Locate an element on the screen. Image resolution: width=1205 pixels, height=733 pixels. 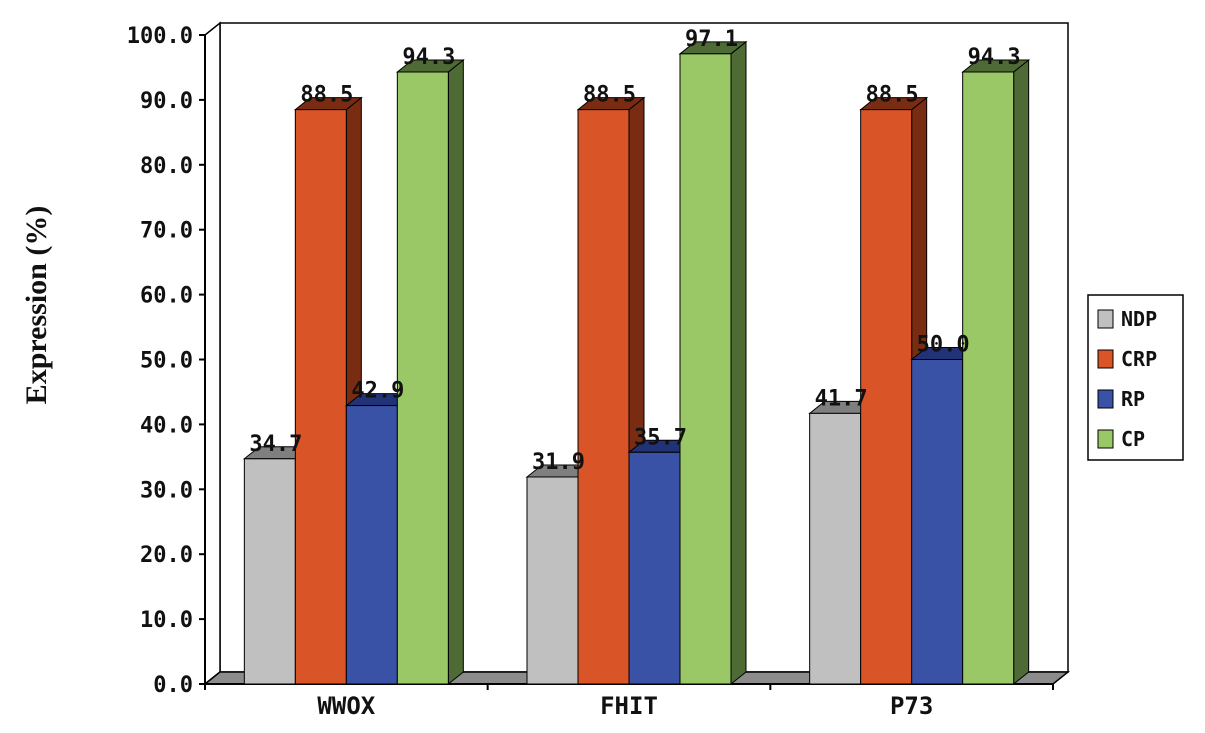
legend-items: NDP CRP RP CP is located at coordinates (1127, 379).